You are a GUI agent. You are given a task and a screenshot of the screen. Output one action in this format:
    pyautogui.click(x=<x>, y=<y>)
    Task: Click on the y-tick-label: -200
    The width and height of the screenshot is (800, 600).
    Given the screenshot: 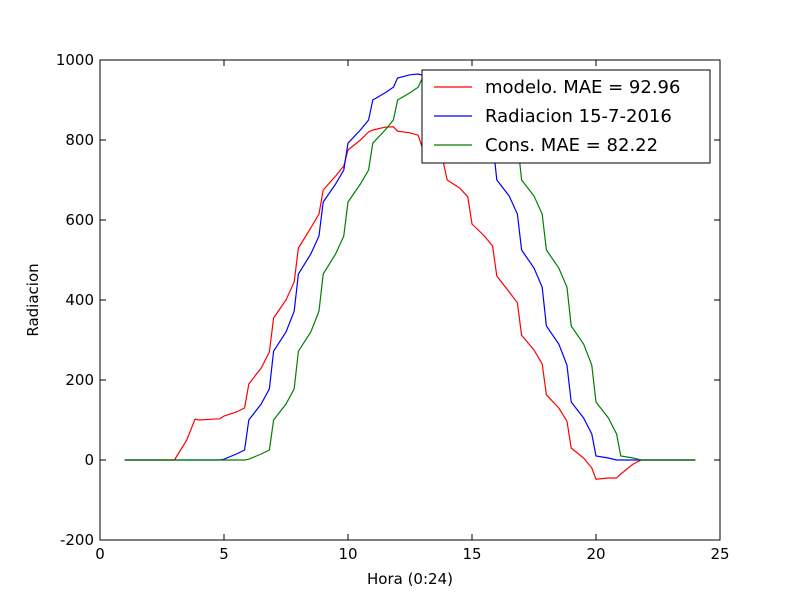 What is the action you would take?
    pyautogui.click(x=77, y=540)
    